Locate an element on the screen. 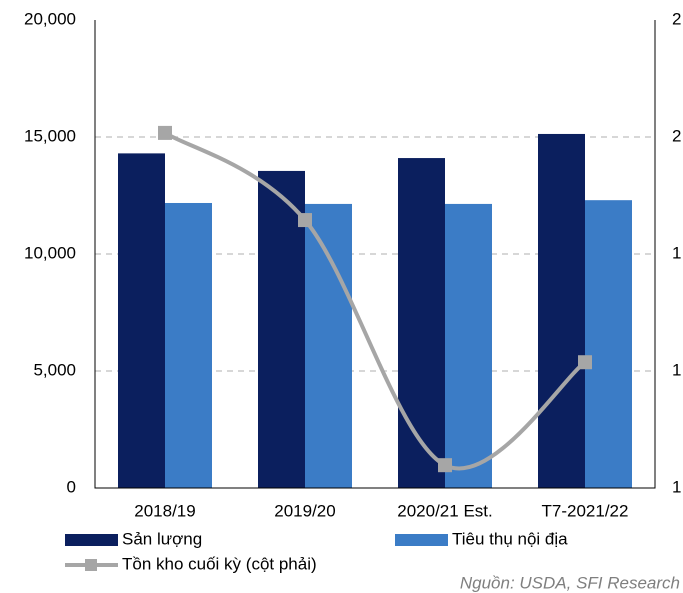 The width and height of the screenshot is (683, 593). y-tick-label: 0 is located at coordinates (71, 486).